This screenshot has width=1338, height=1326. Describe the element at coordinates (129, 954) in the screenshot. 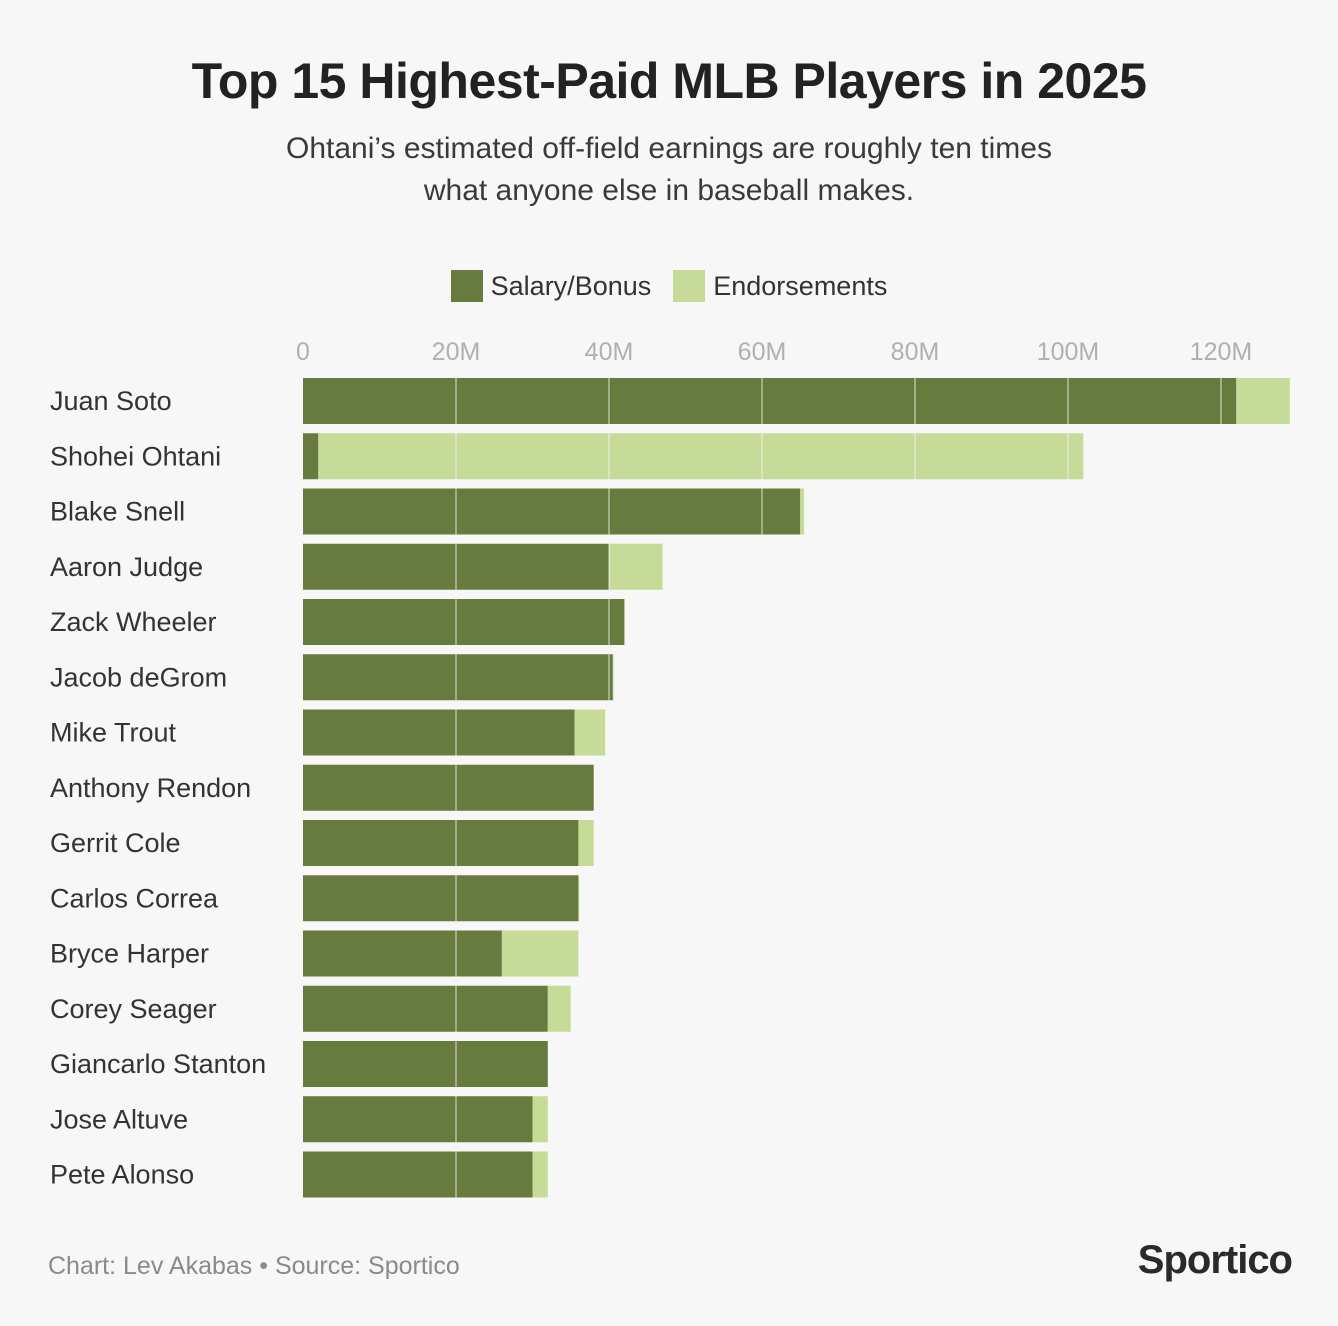

I see `category-label: Bryce Harper` at that location.